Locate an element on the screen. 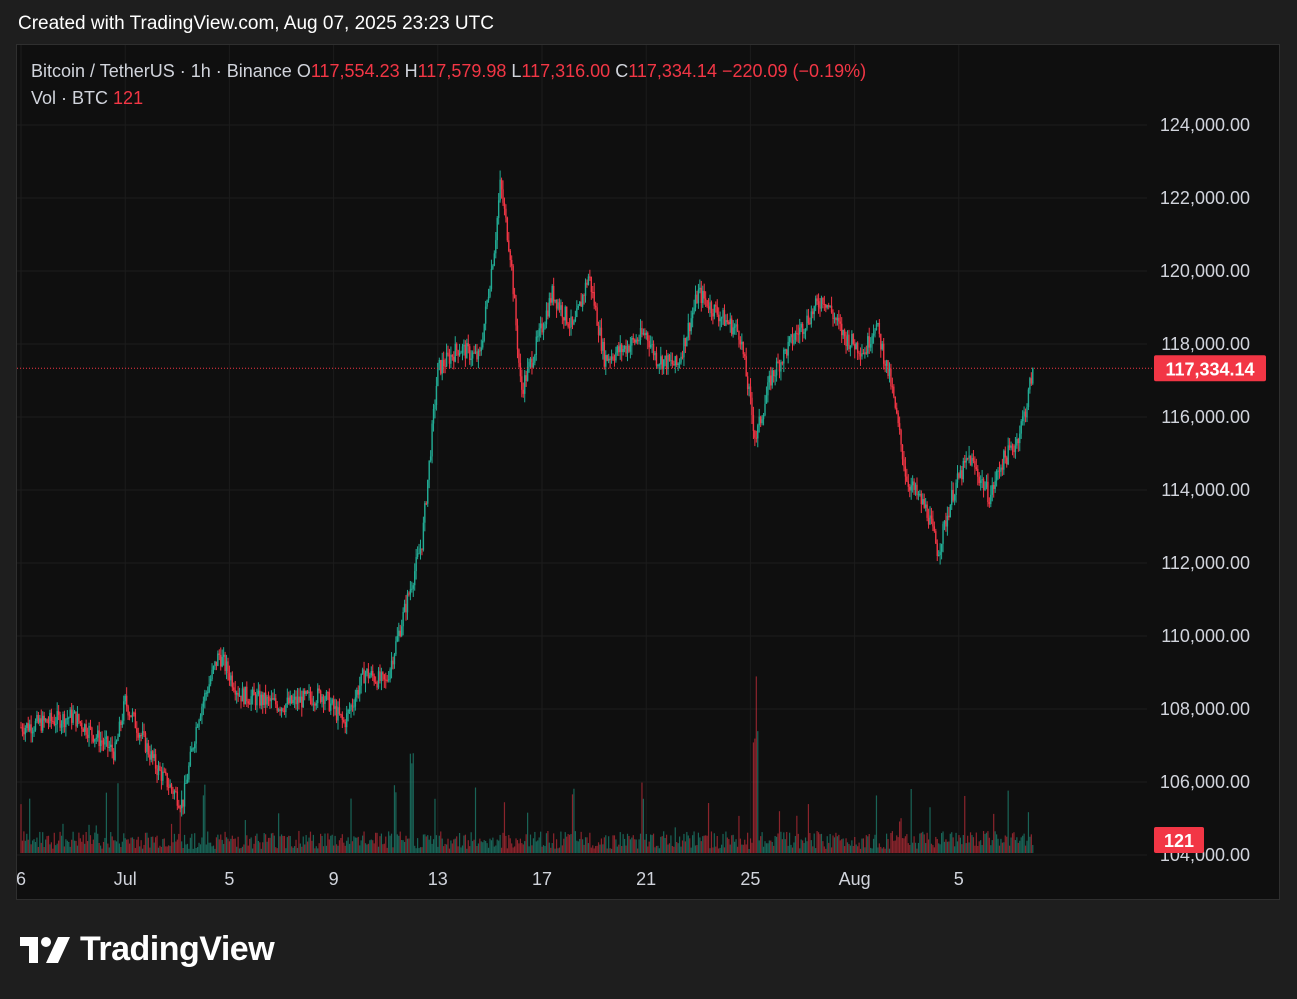 Image resolution: width=1297 pixels, height=999 pixels. tradingview-logo: TradingView is located at coordinates (147, 949).